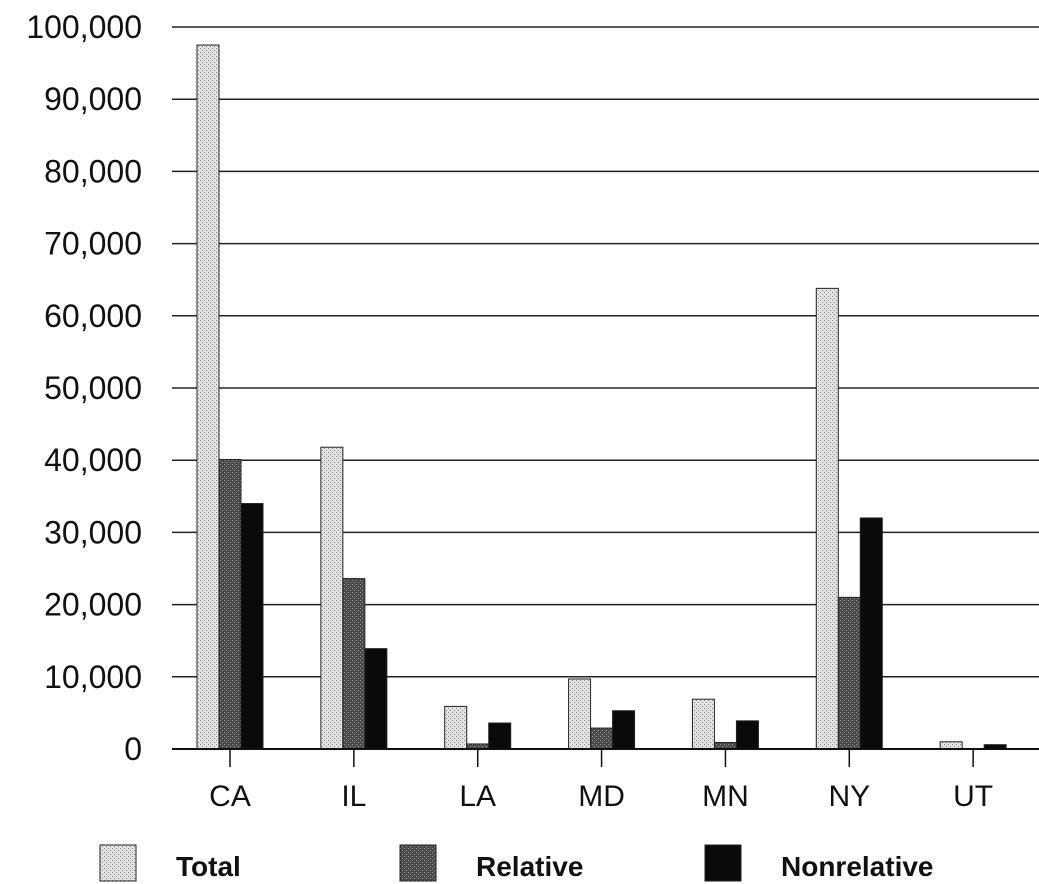 The image size is (1039, 884). I want to click on bar-nonrelative-ca, so click(252, 626).